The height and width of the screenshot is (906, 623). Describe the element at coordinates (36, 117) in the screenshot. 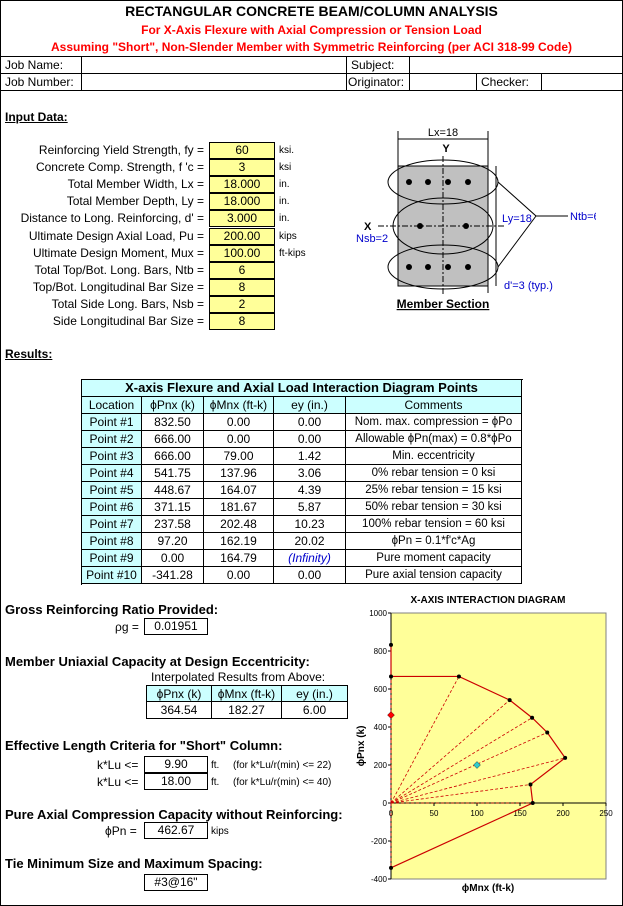

I see `heading: Input Data:` at that location.